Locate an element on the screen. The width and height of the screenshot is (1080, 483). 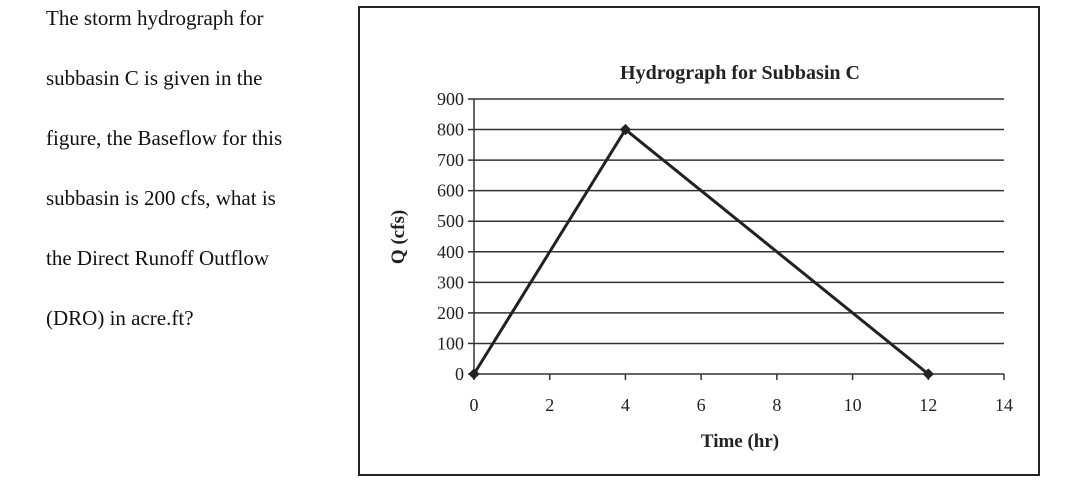
y-axis-label: Q (cfs) is located at coordinates (398, 237).